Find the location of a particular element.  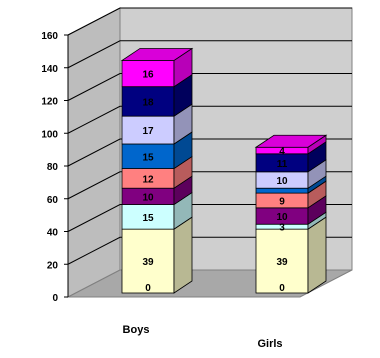

y-tick-label: 160 is located at coordinates (49, 36).